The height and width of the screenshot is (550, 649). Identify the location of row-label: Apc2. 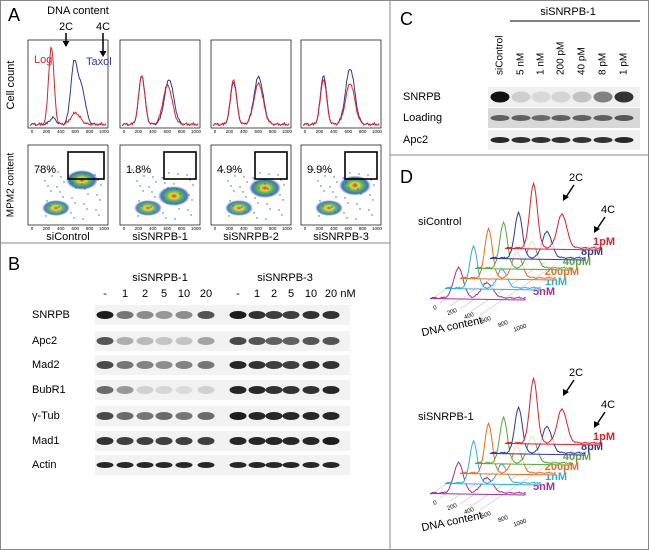
(415, 140).